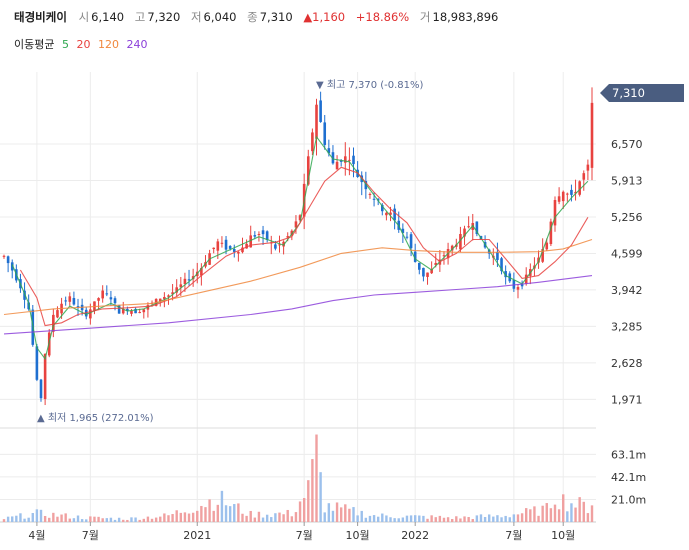 Image resolution: width=689 pixels, height=550 pixels. Describe the element at coordinates (82, 44) in the screenshot. I see `moving-average-legend: 이동평균 5 20 120 240` at that location.